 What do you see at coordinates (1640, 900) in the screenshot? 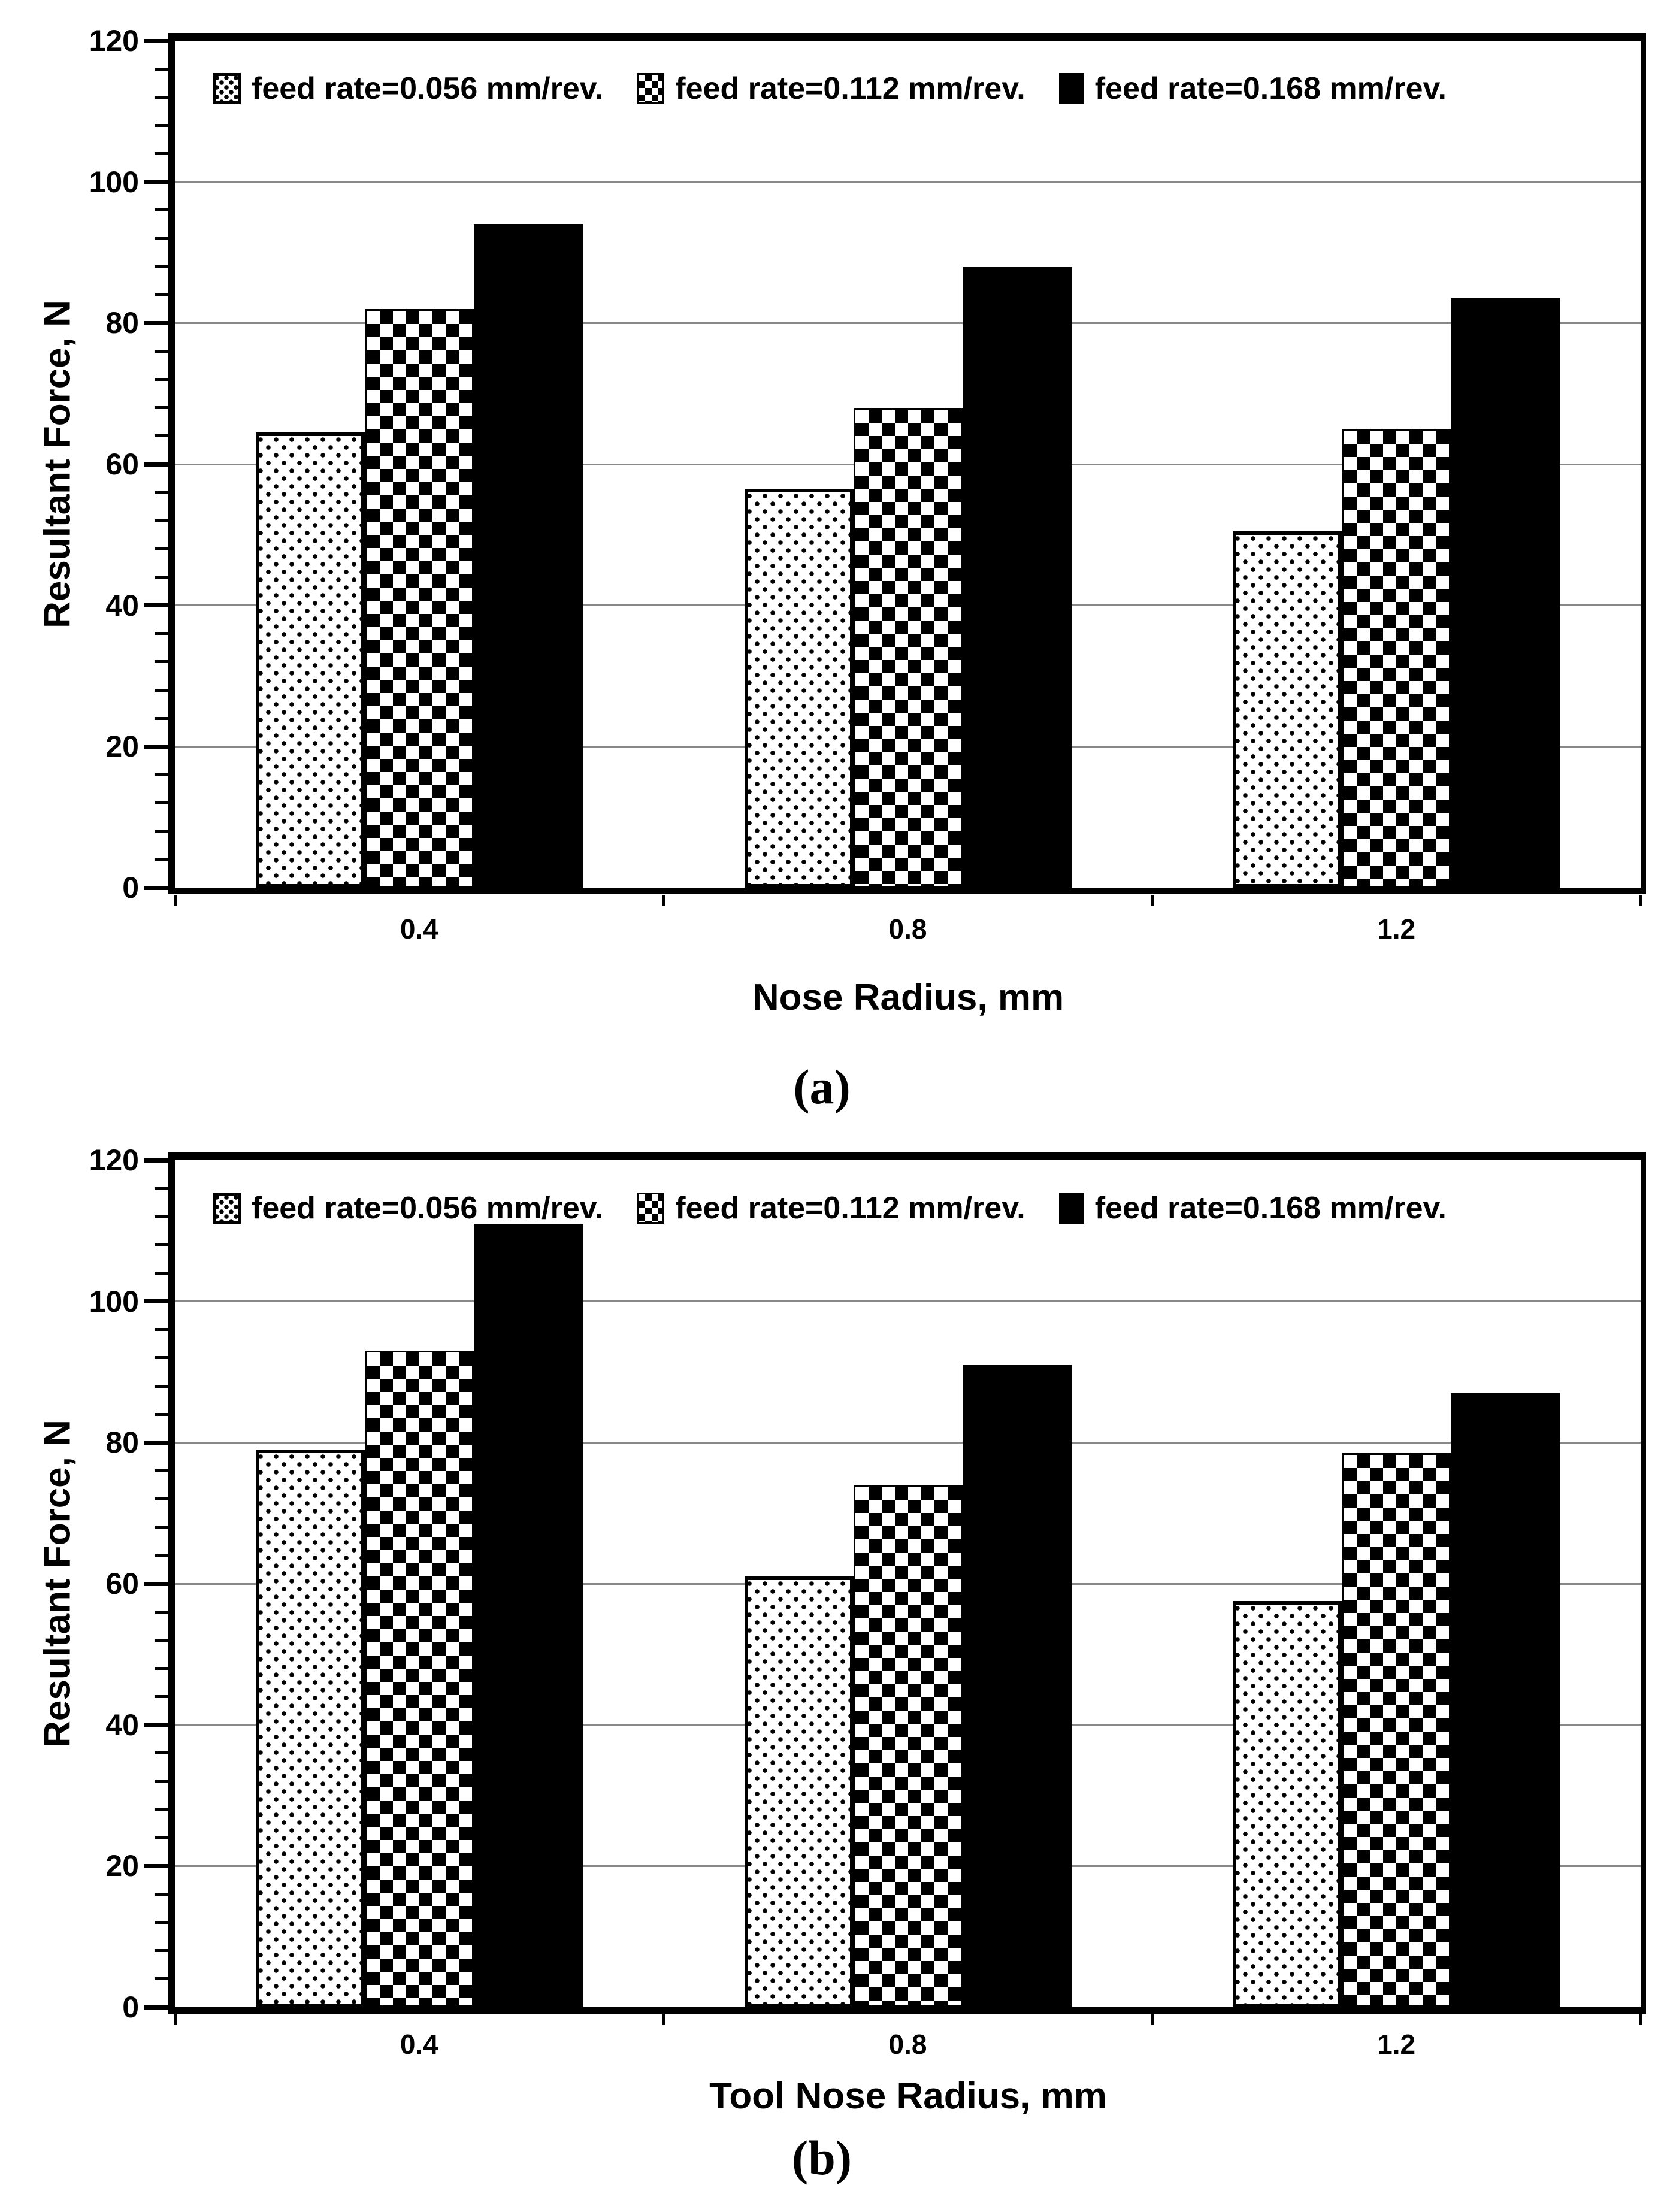
I see `x-boundary-tick-3-a` at bounding box center [1640, 900].